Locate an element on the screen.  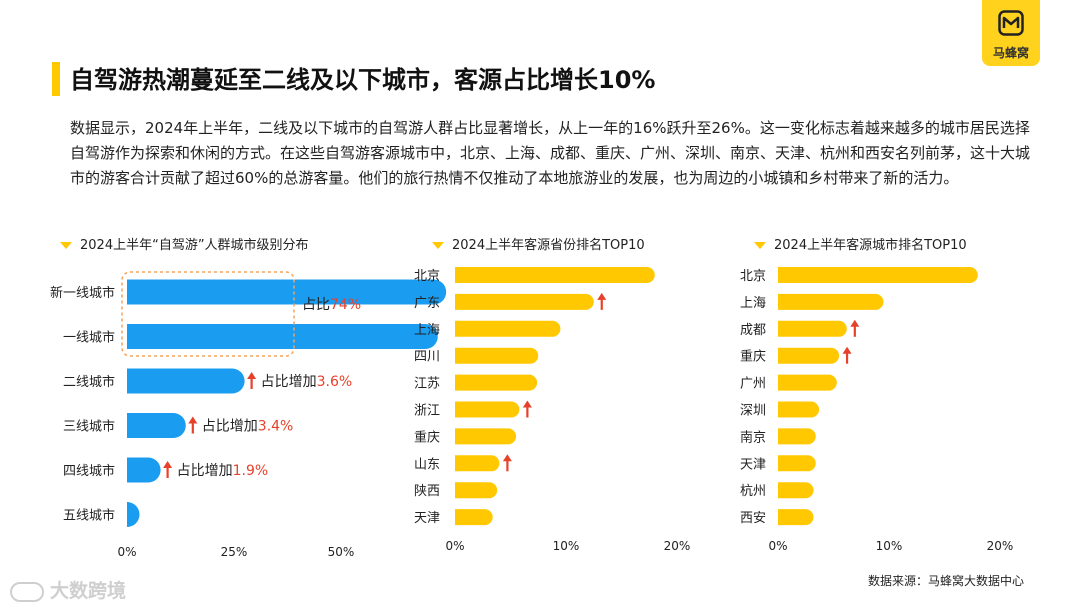
chart2-title: 2024上半年客源省份排名TOP10 is located at coordinates (548, 245).